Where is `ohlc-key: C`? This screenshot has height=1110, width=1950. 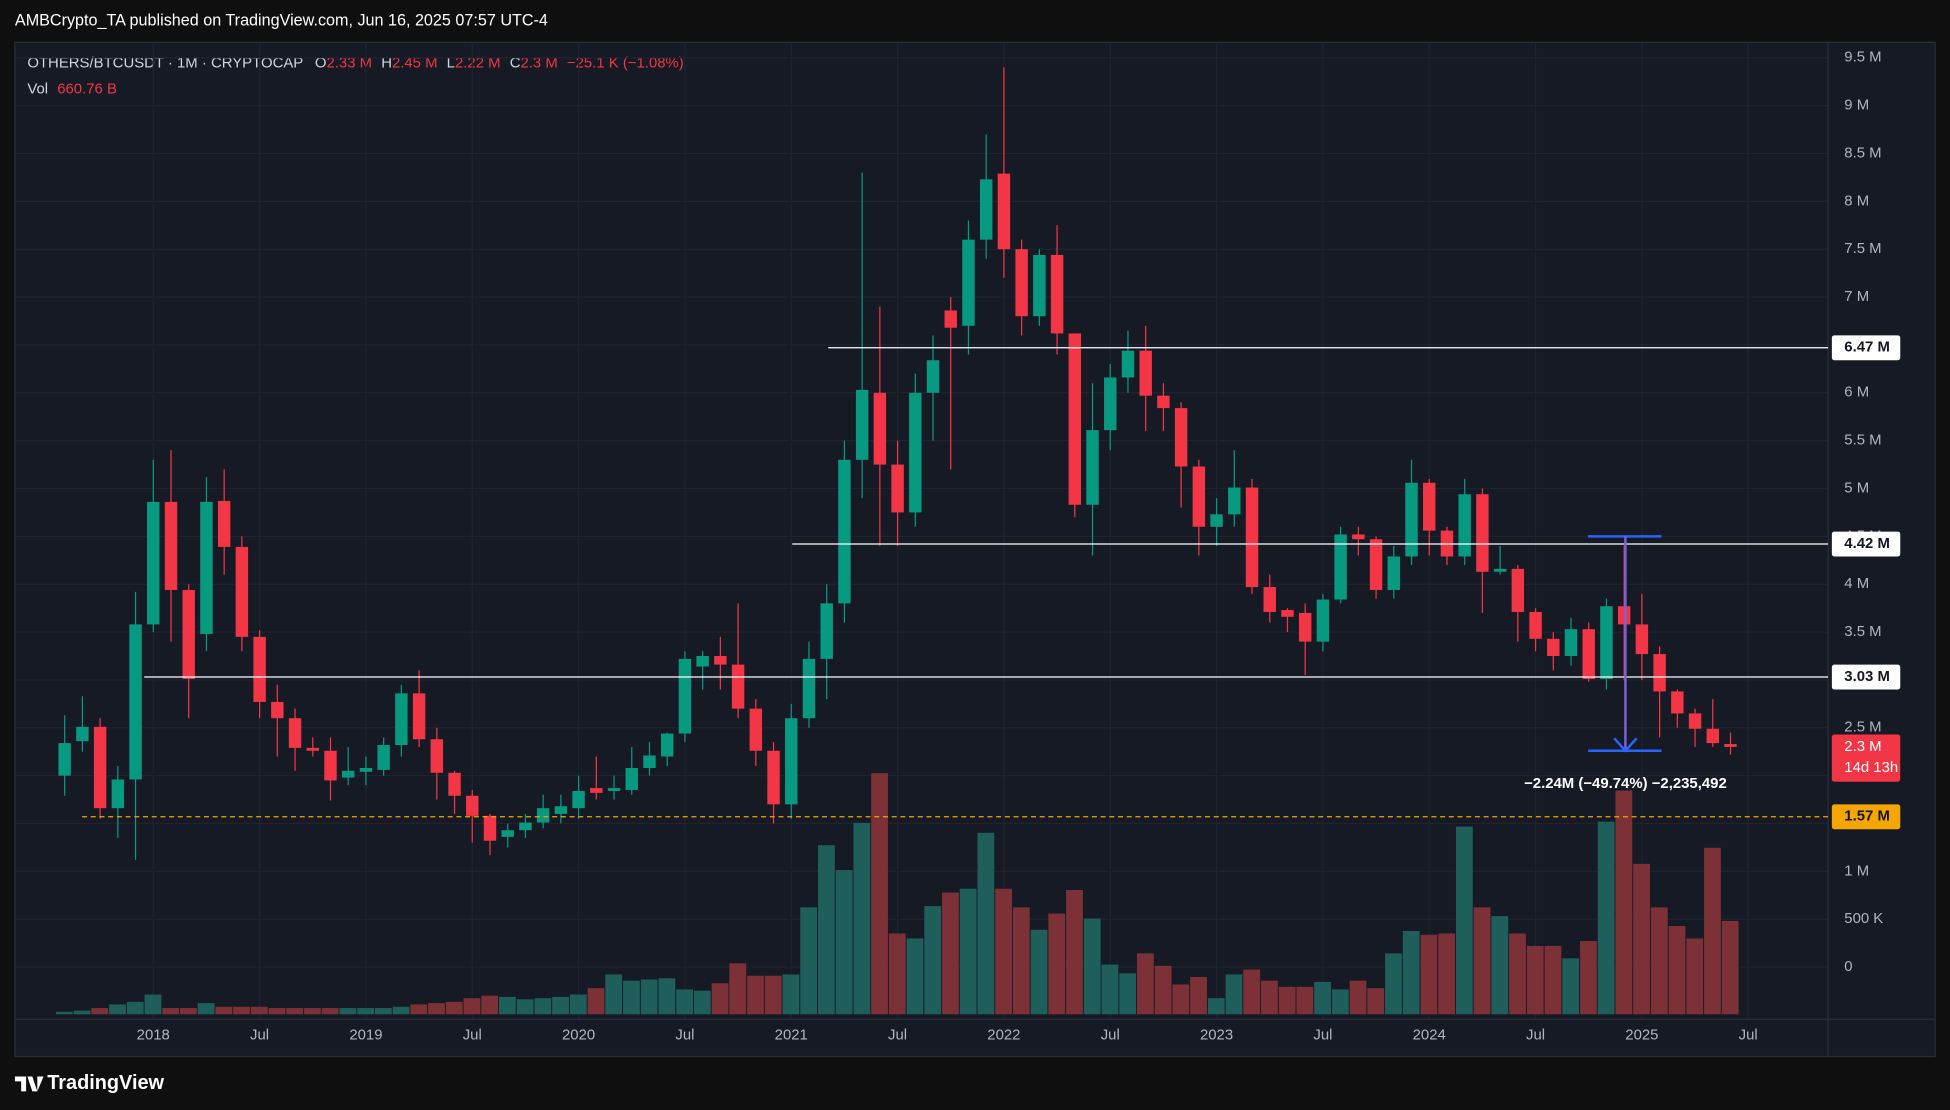
ohlc-key: C is located at coordinates (515, 63).